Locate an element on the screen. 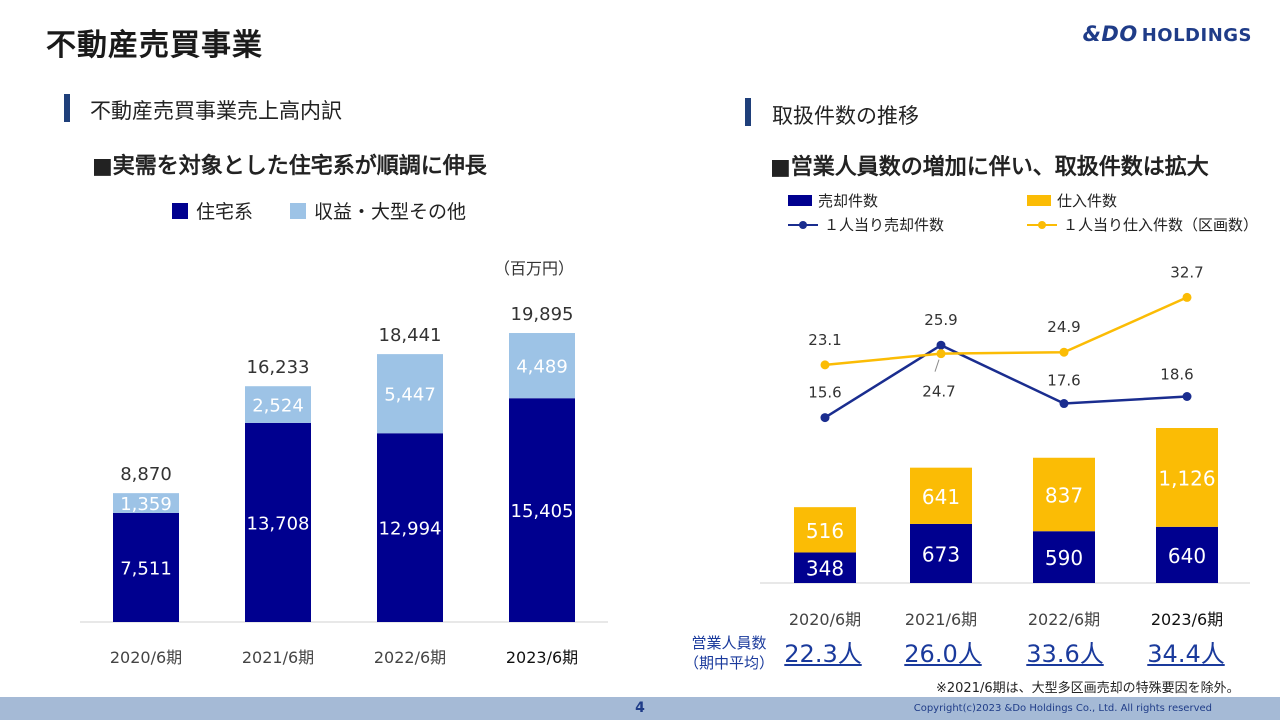 The image size is (1280, 720). label-purchase-count: 837 is located at coordinates (1064, 495).